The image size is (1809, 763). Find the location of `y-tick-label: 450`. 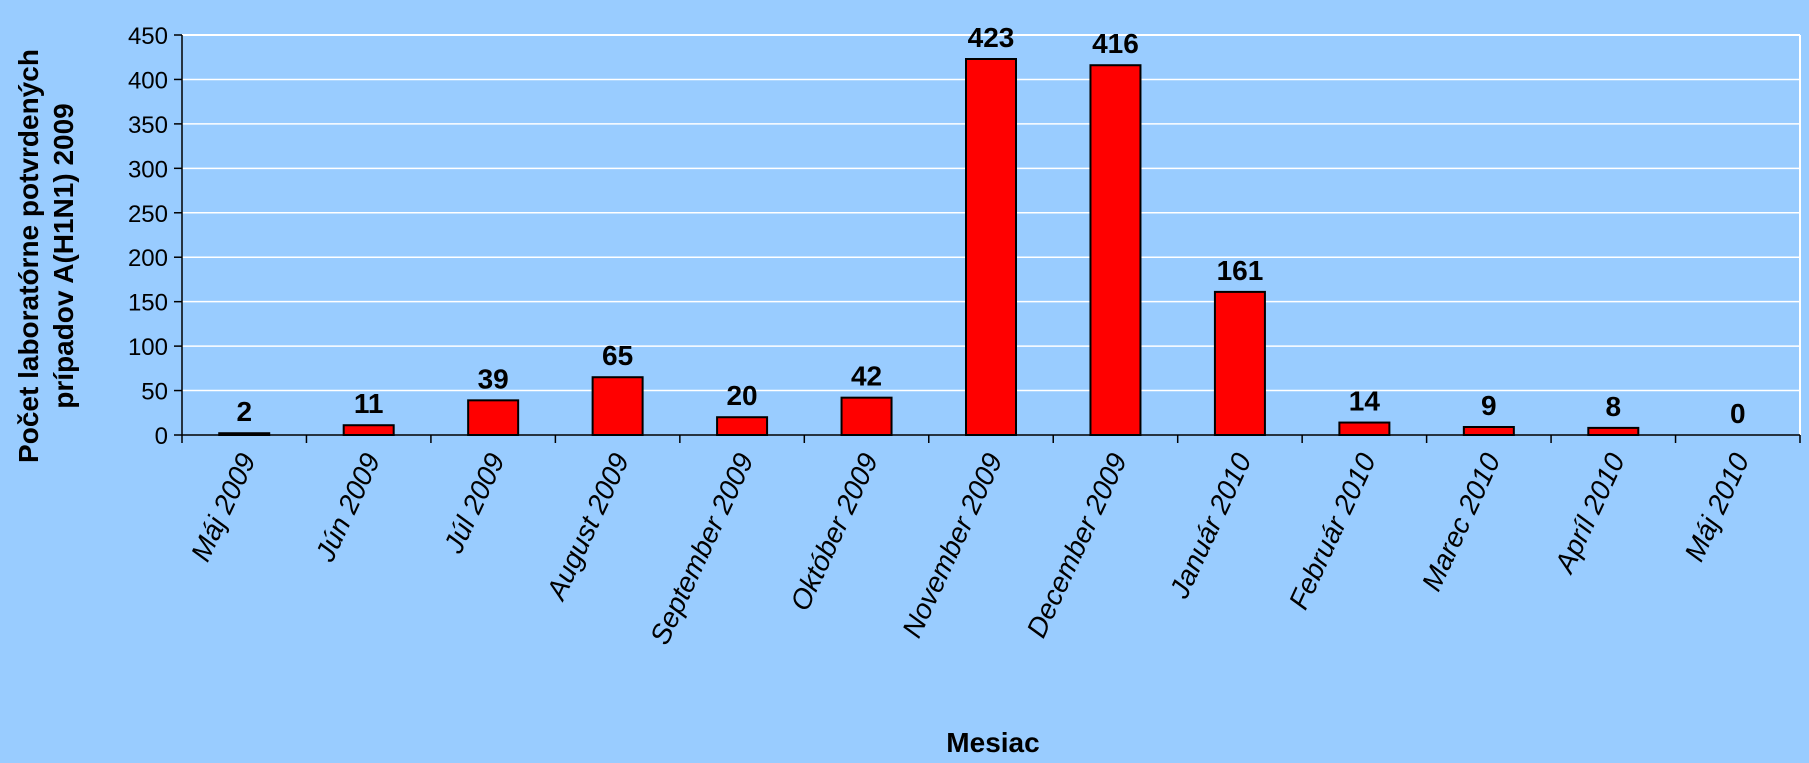

y-tick-label: 450 is located at coordinates (148, 36).